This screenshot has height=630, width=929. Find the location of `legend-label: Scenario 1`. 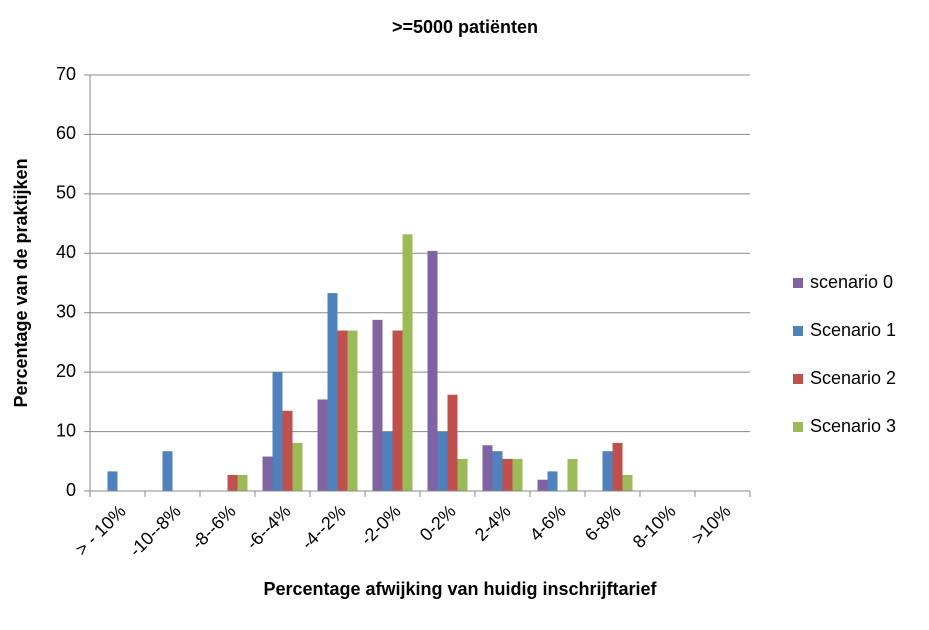

legend-label: Scenario 1 is located at coordinates (853, 330).